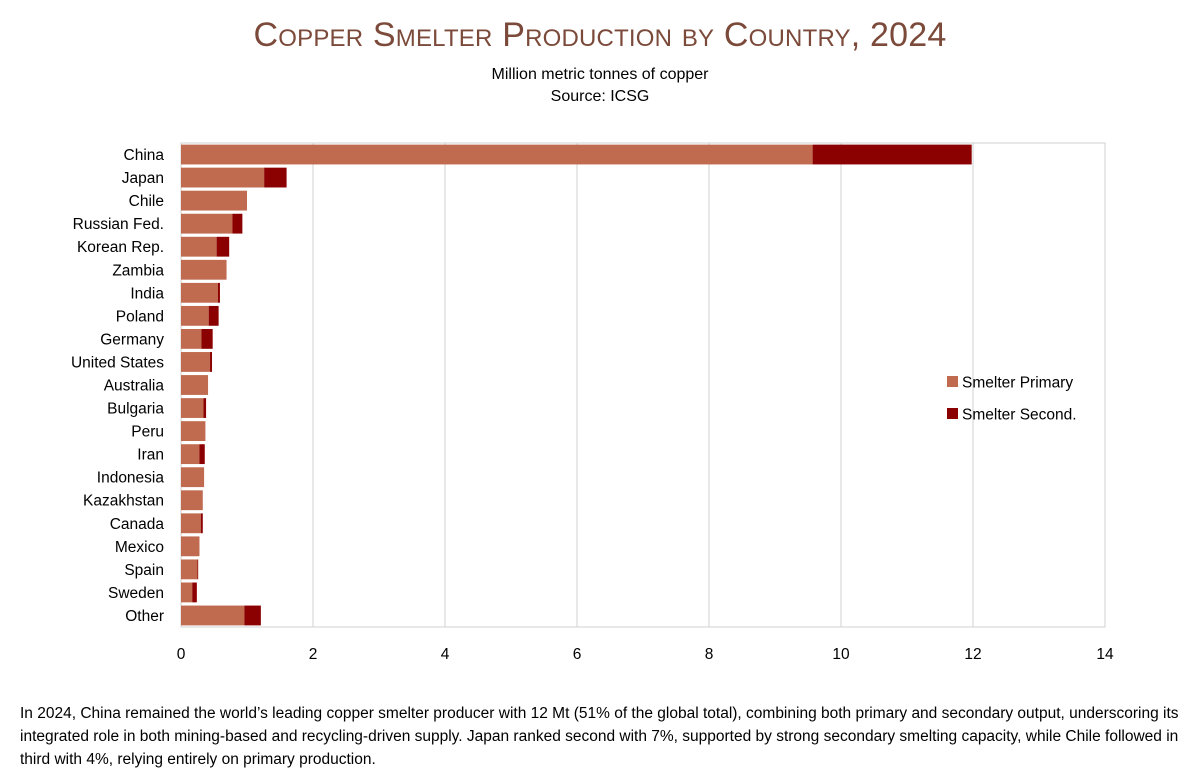  What do you see at coordinates (709, 654) in the screenshot?
I see `x-tick-label: 8` at bounding box center [709, 654].